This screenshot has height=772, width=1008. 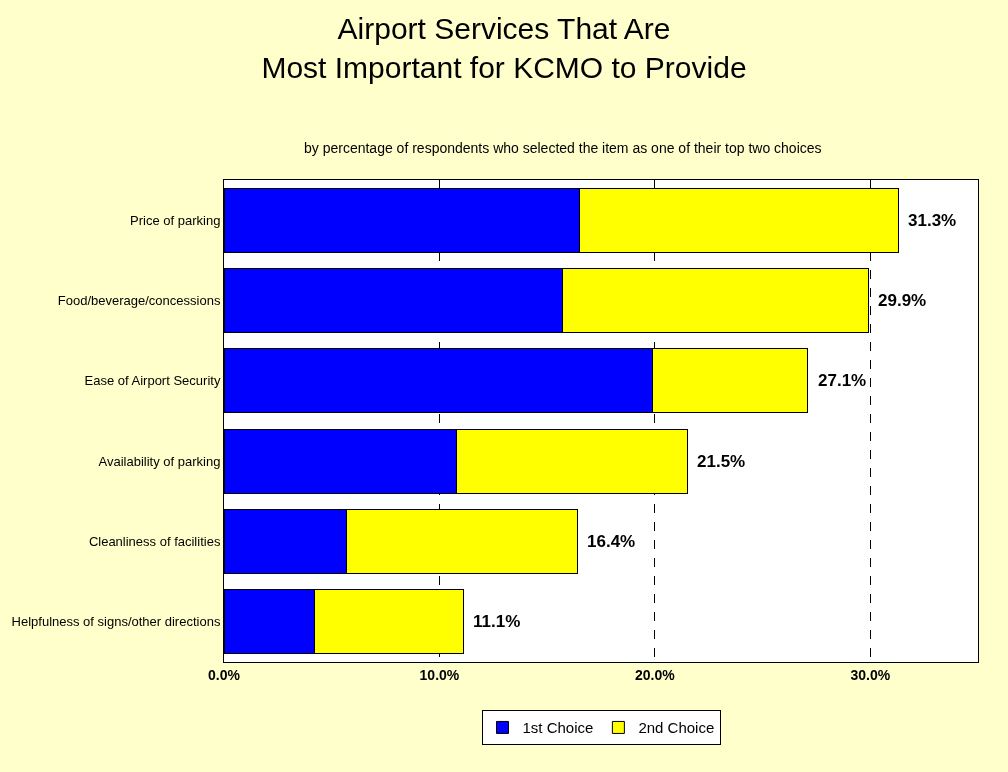 What do you see at coordinates (154, 542) in the screenshot?
I see `y-tick-label: Cleanliness of facilities` at bounding box center [154, 542].